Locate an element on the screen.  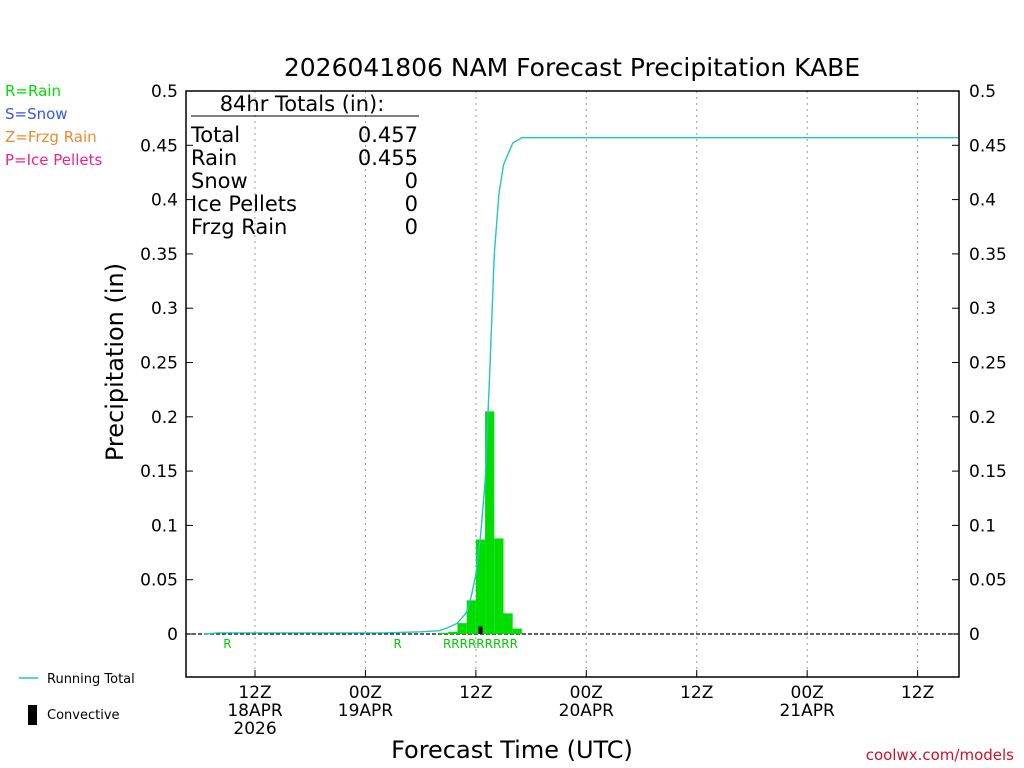
series-legend-label: Convective is located at coordinates (83, 715).